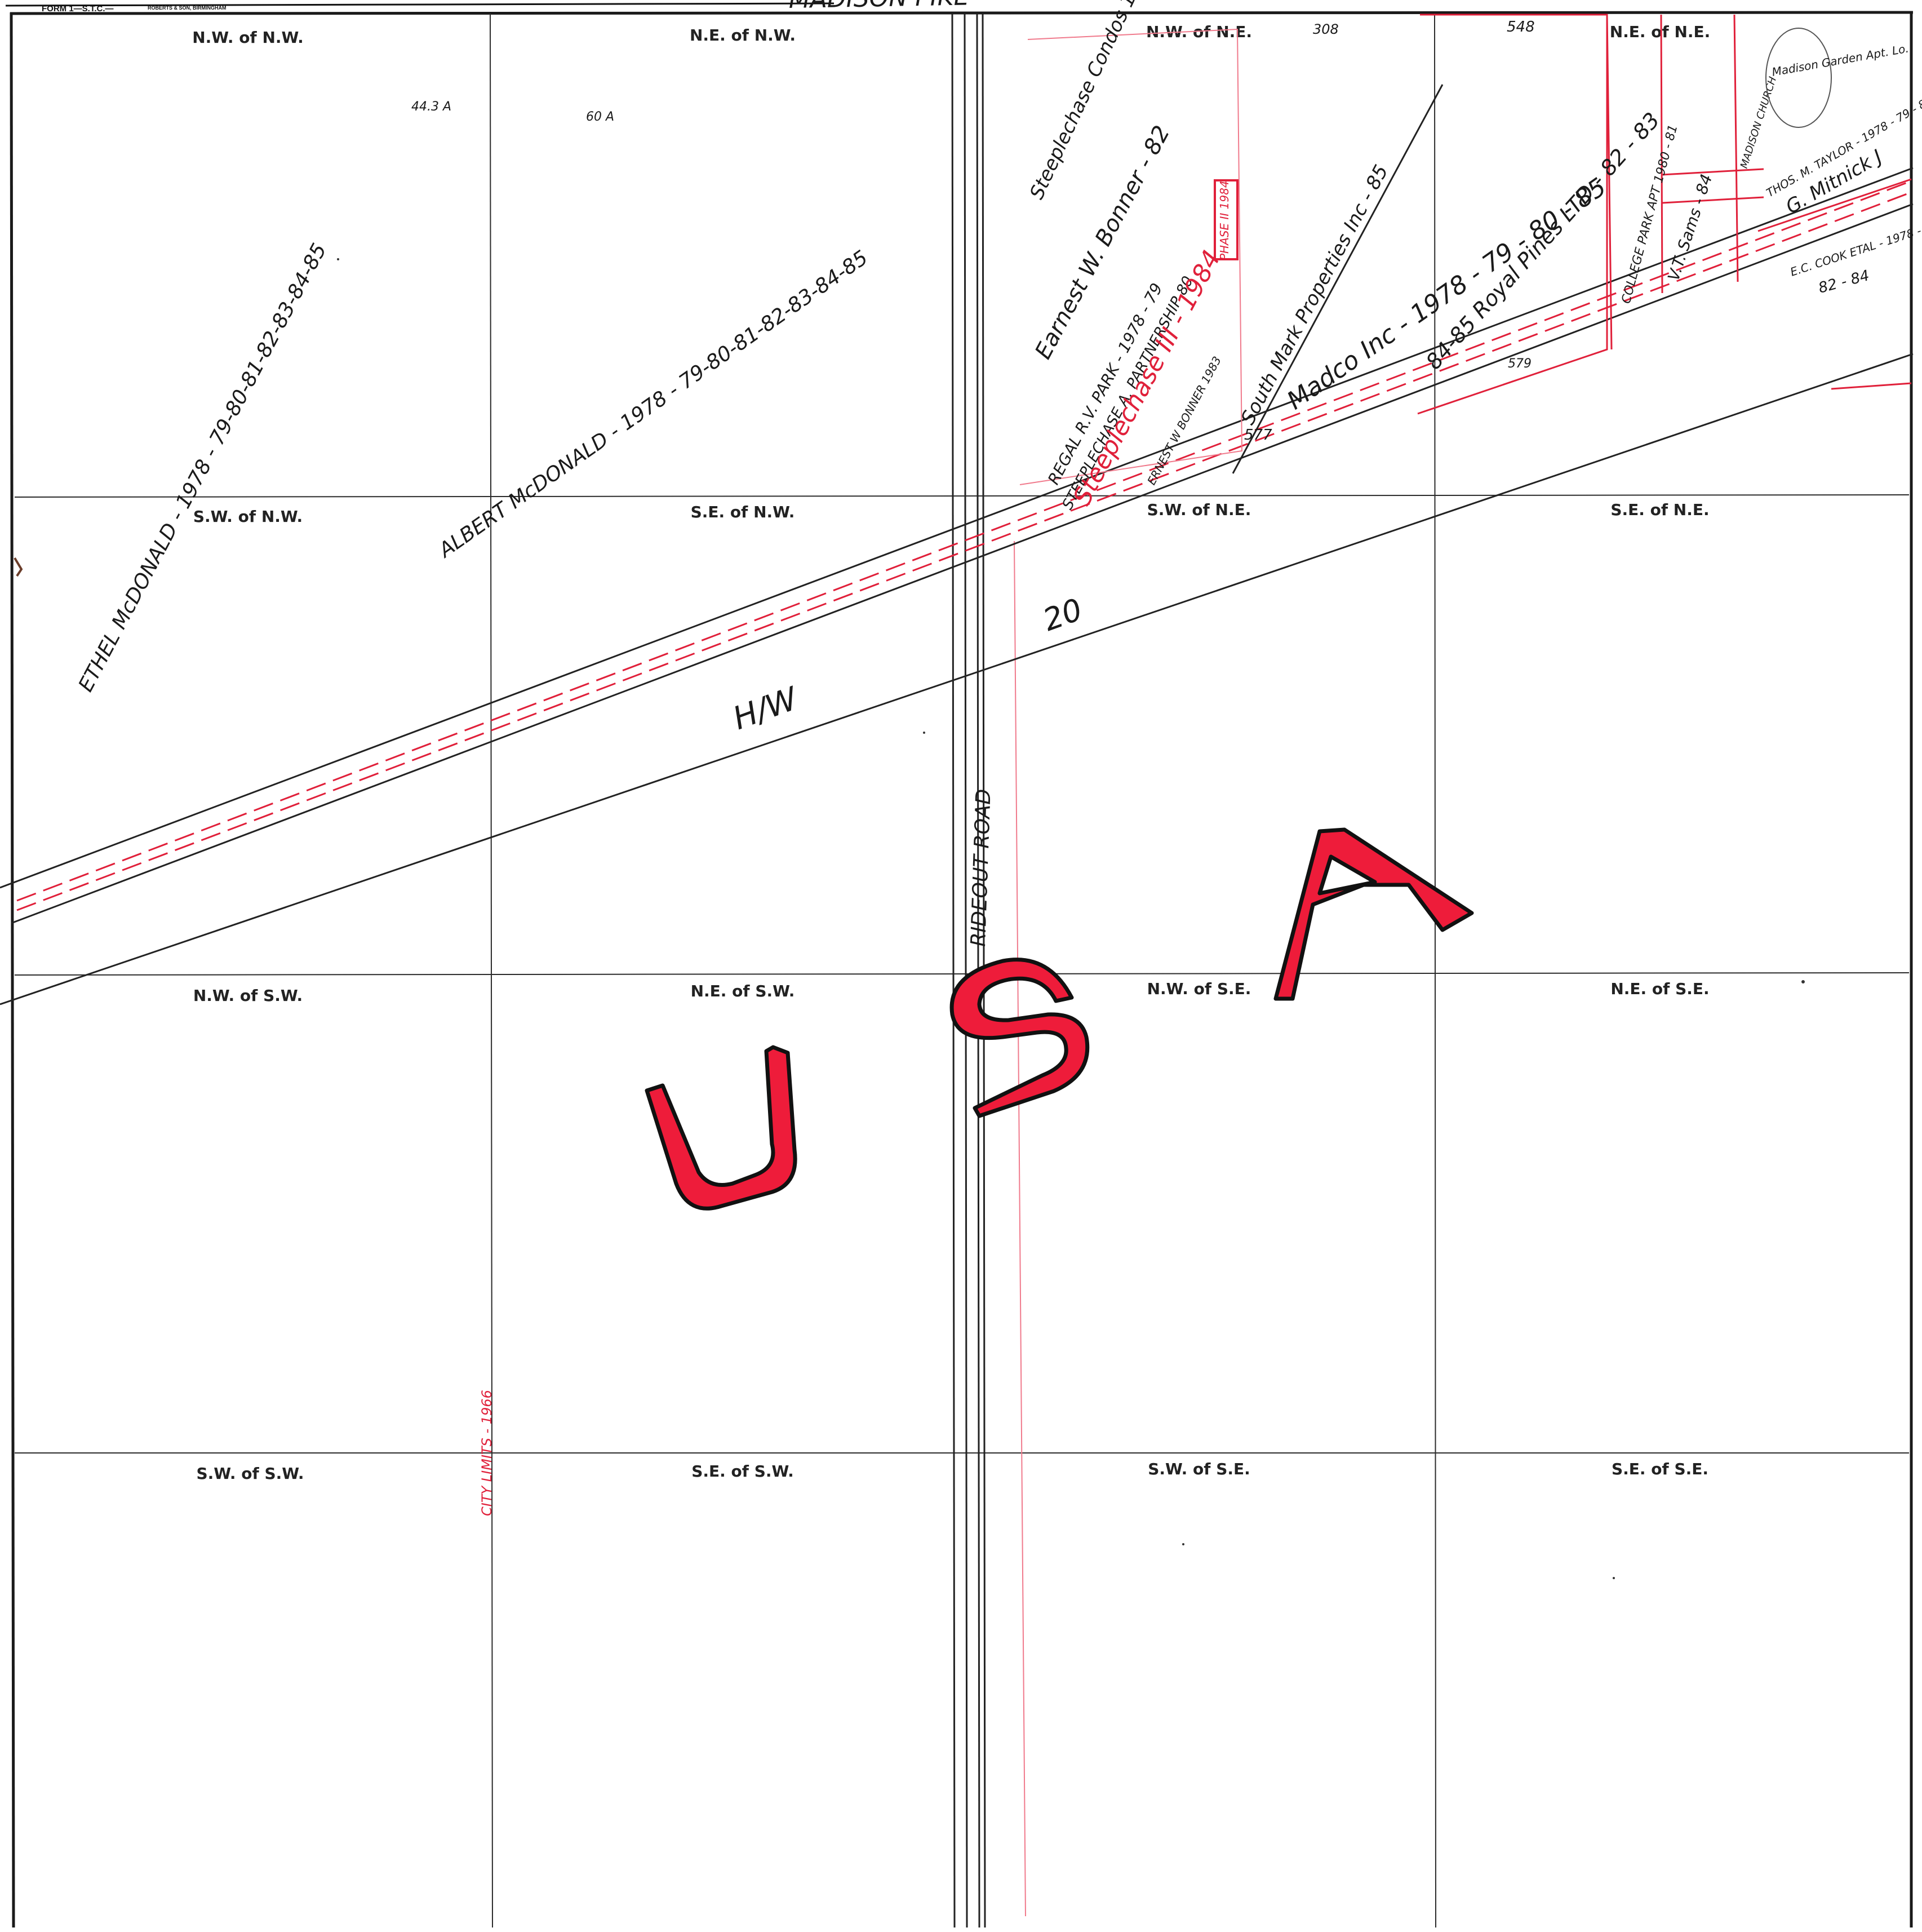 This screenshot has height=1932, width=1922. I want to click on quarter-ne-se: N.E. of S.E., so click(1659, 989).